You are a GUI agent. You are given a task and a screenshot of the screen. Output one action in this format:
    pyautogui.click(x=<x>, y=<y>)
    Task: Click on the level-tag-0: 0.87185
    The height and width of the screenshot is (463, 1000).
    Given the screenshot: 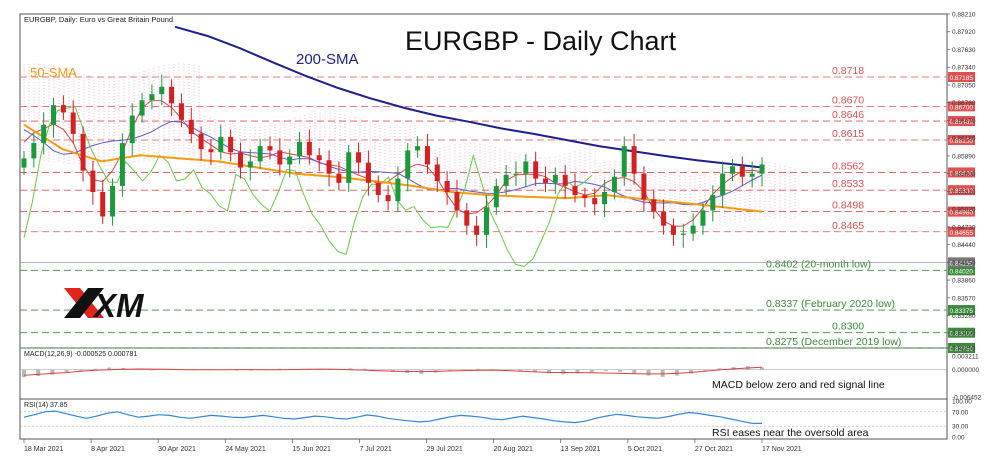 What is the action you would take?
    pyautogui.click(x=962, y=78)
    